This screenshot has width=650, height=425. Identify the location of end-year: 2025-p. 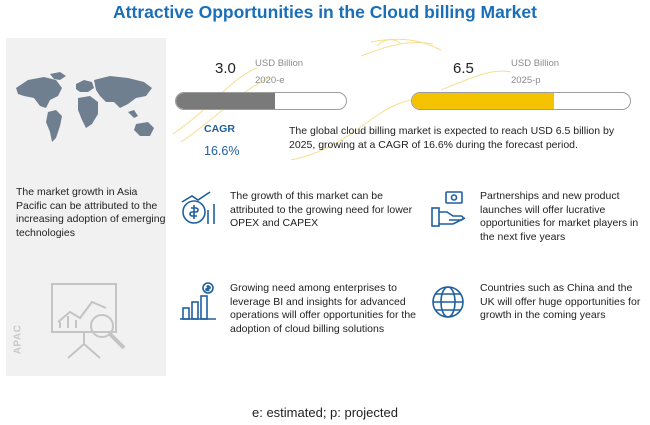
(526, 80).